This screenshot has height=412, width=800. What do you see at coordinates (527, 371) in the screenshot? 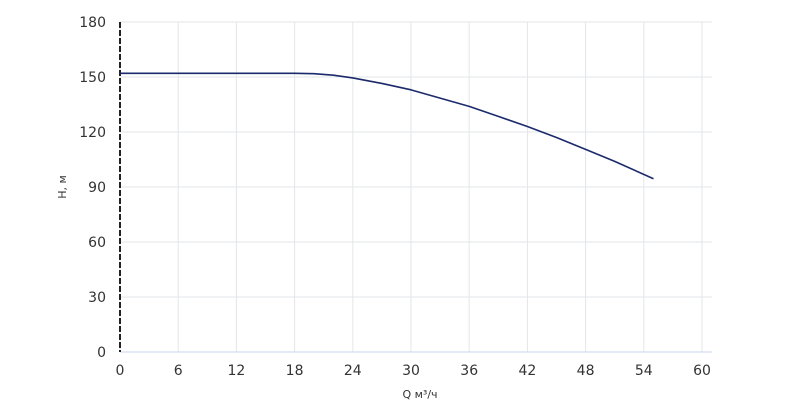
I see `x-tick-label: 42` at bounding box center [527, 371].